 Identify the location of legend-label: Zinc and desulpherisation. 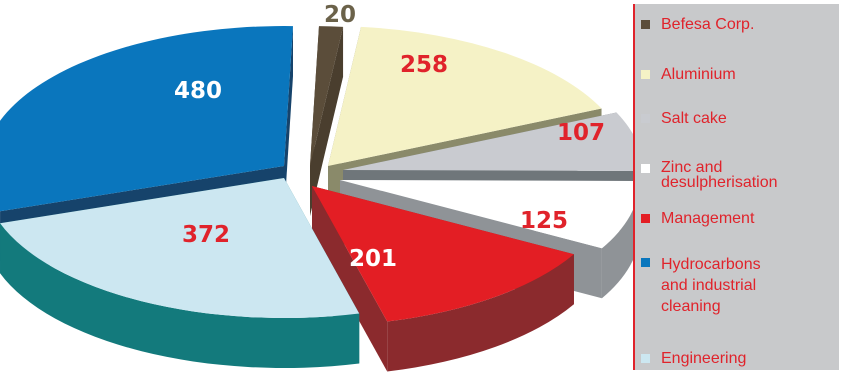
(719, 175).